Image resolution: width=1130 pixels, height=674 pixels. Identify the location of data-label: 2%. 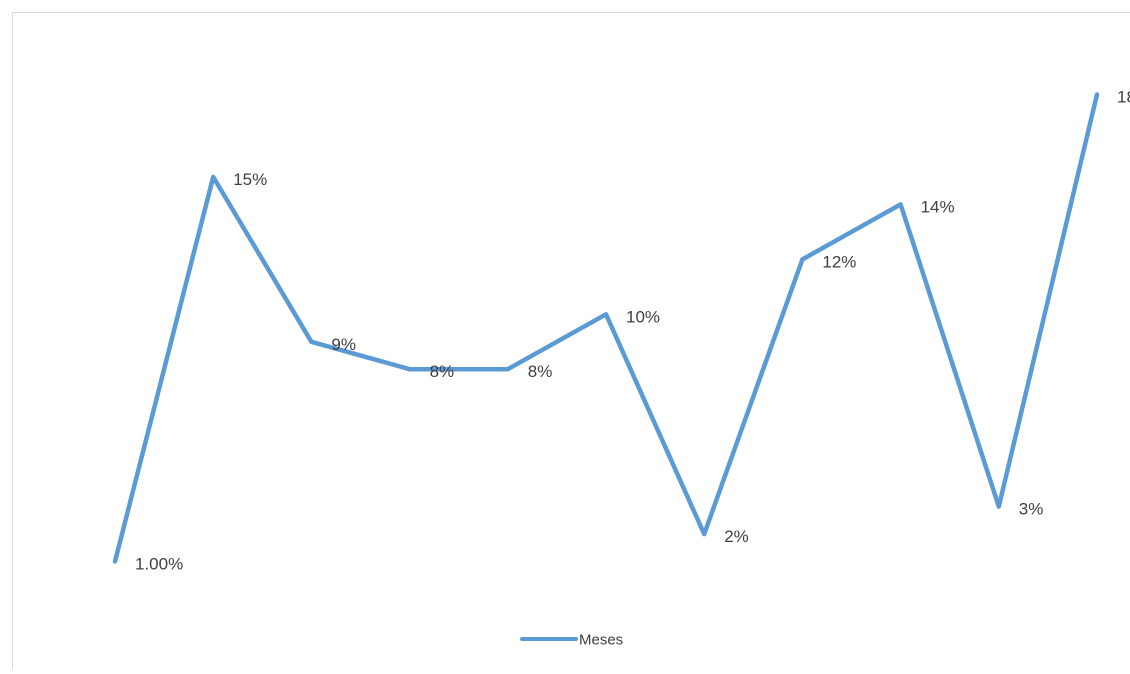
(736, 536).